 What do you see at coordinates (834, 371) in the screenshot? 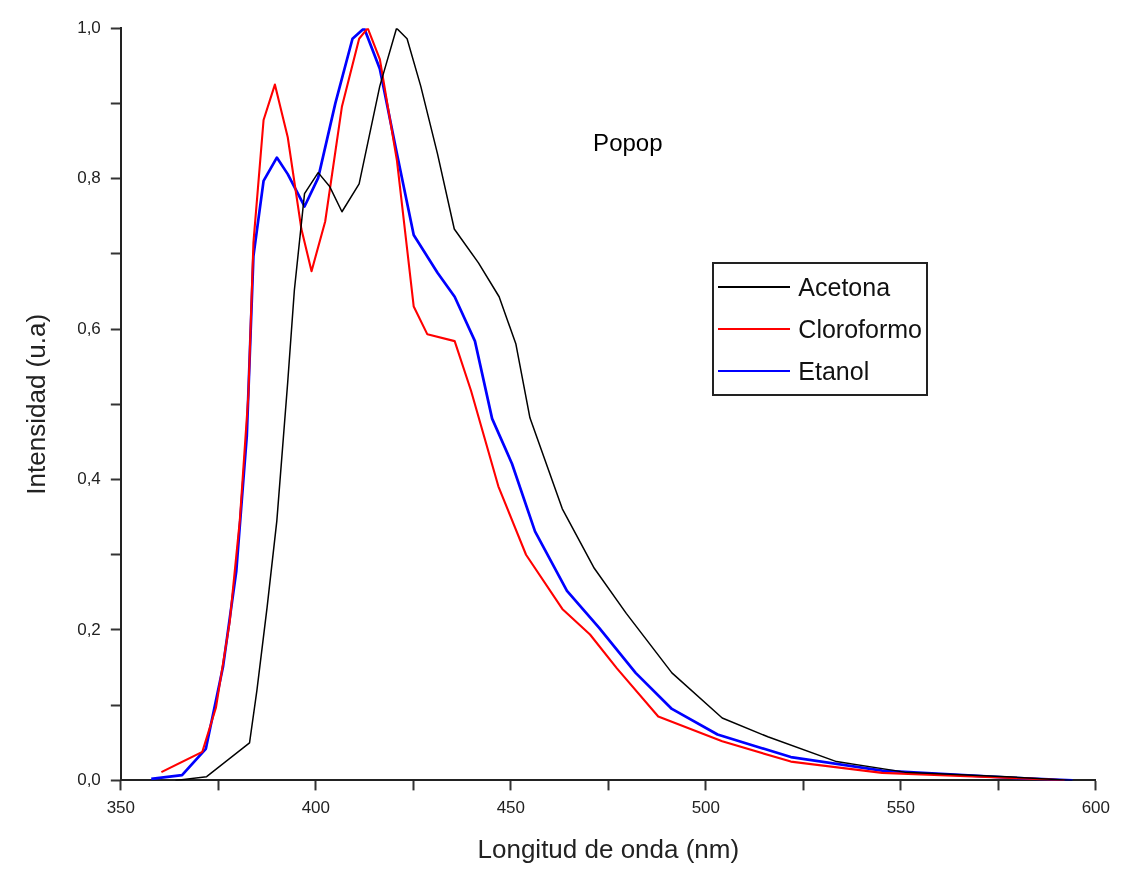
I see `legend-label: Etanol` at bounding box center [834, 371].